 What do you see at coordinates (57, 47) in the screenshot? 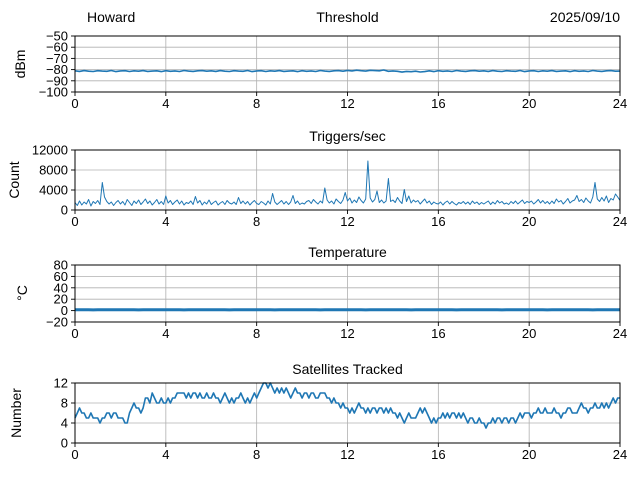
I see `y-tick-label: −60` at bounding box center [57, 47].